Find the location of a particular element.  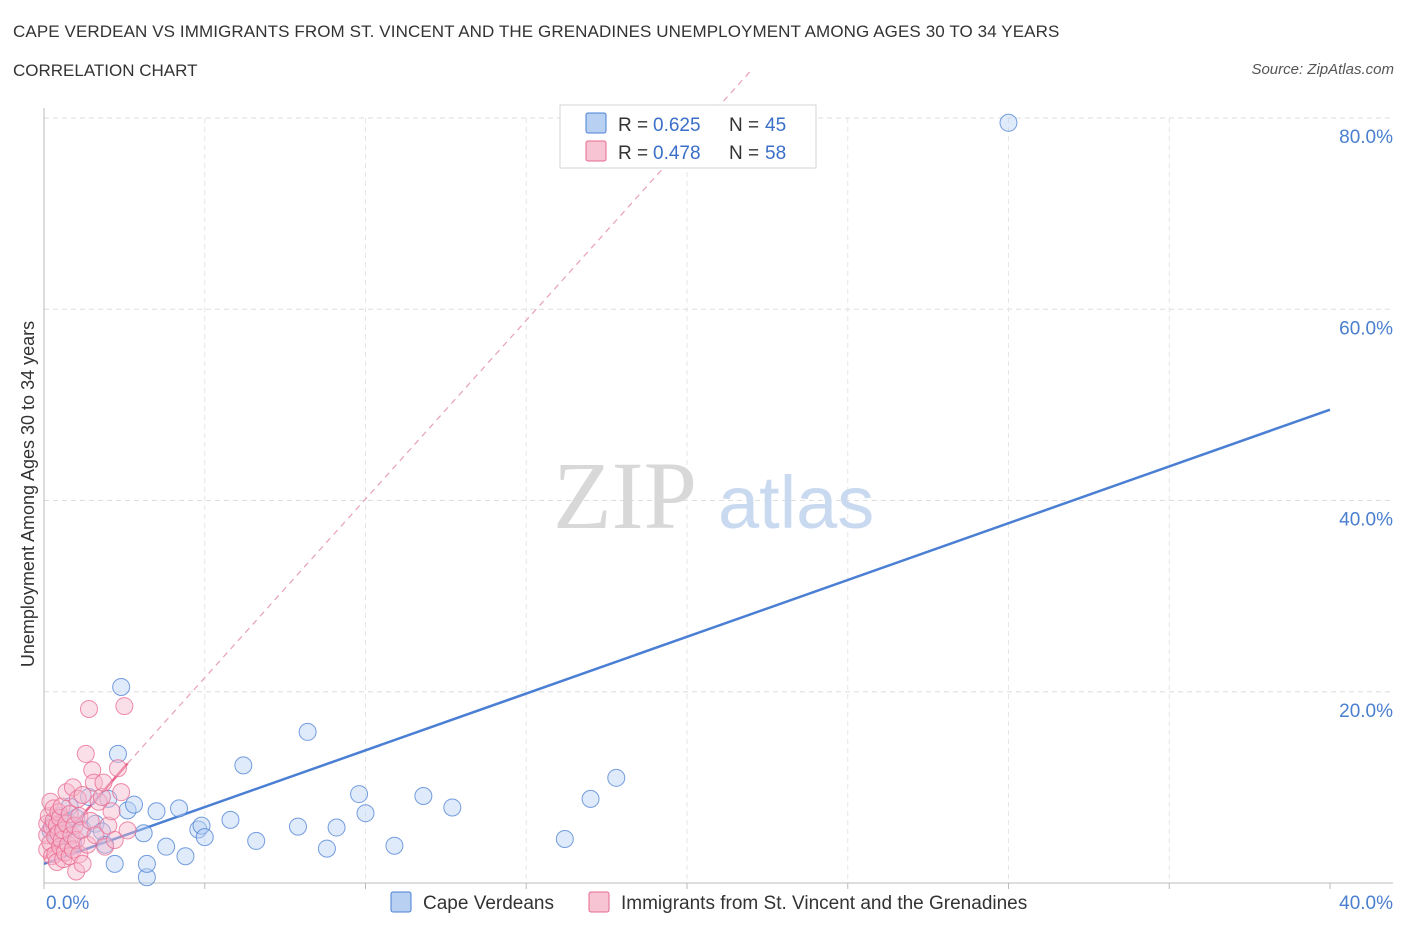

legend-r-label-1: R = is located at coordinates (633, 125).